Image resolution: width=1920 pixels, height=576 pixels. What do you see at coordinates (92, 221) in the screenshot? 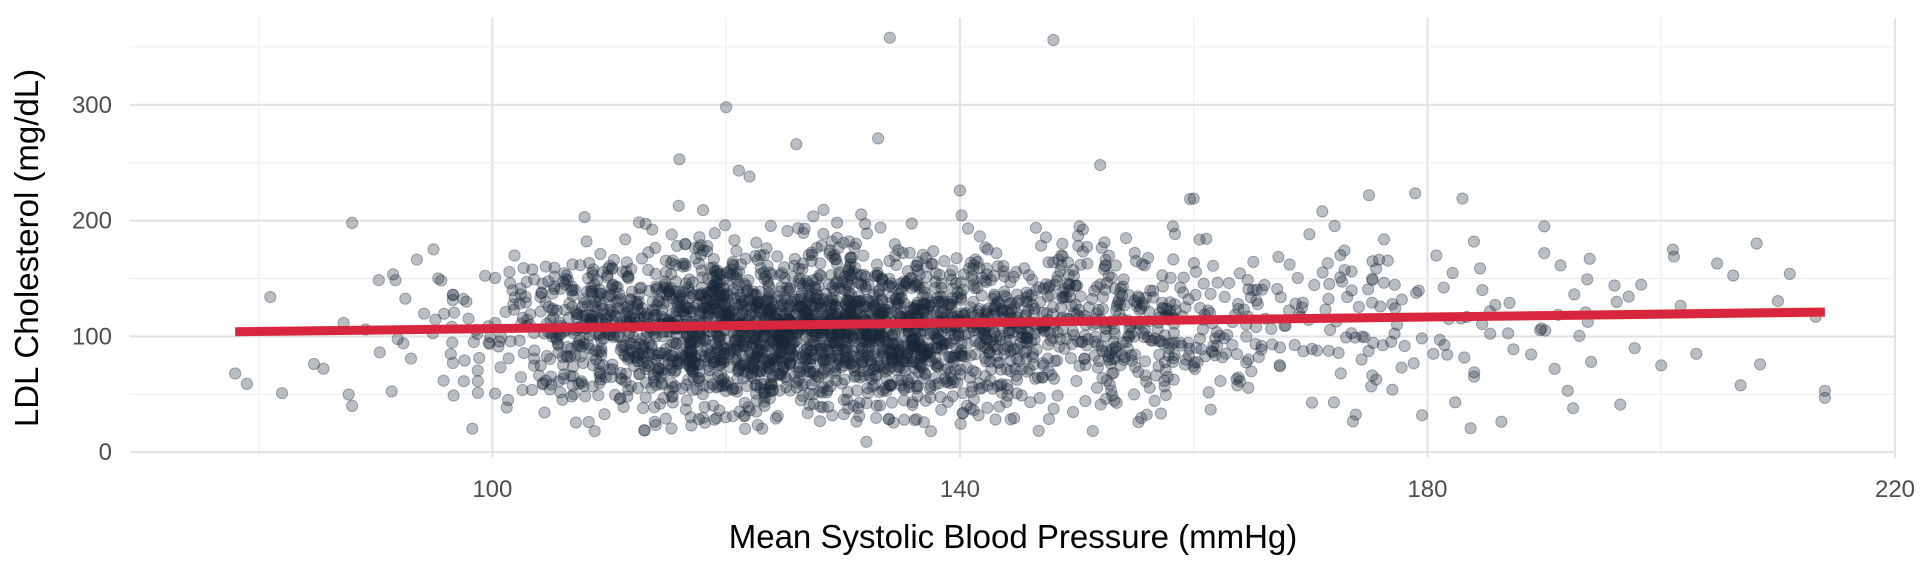
I see `y-tick-label: 200` at bounding box center [92, 221].